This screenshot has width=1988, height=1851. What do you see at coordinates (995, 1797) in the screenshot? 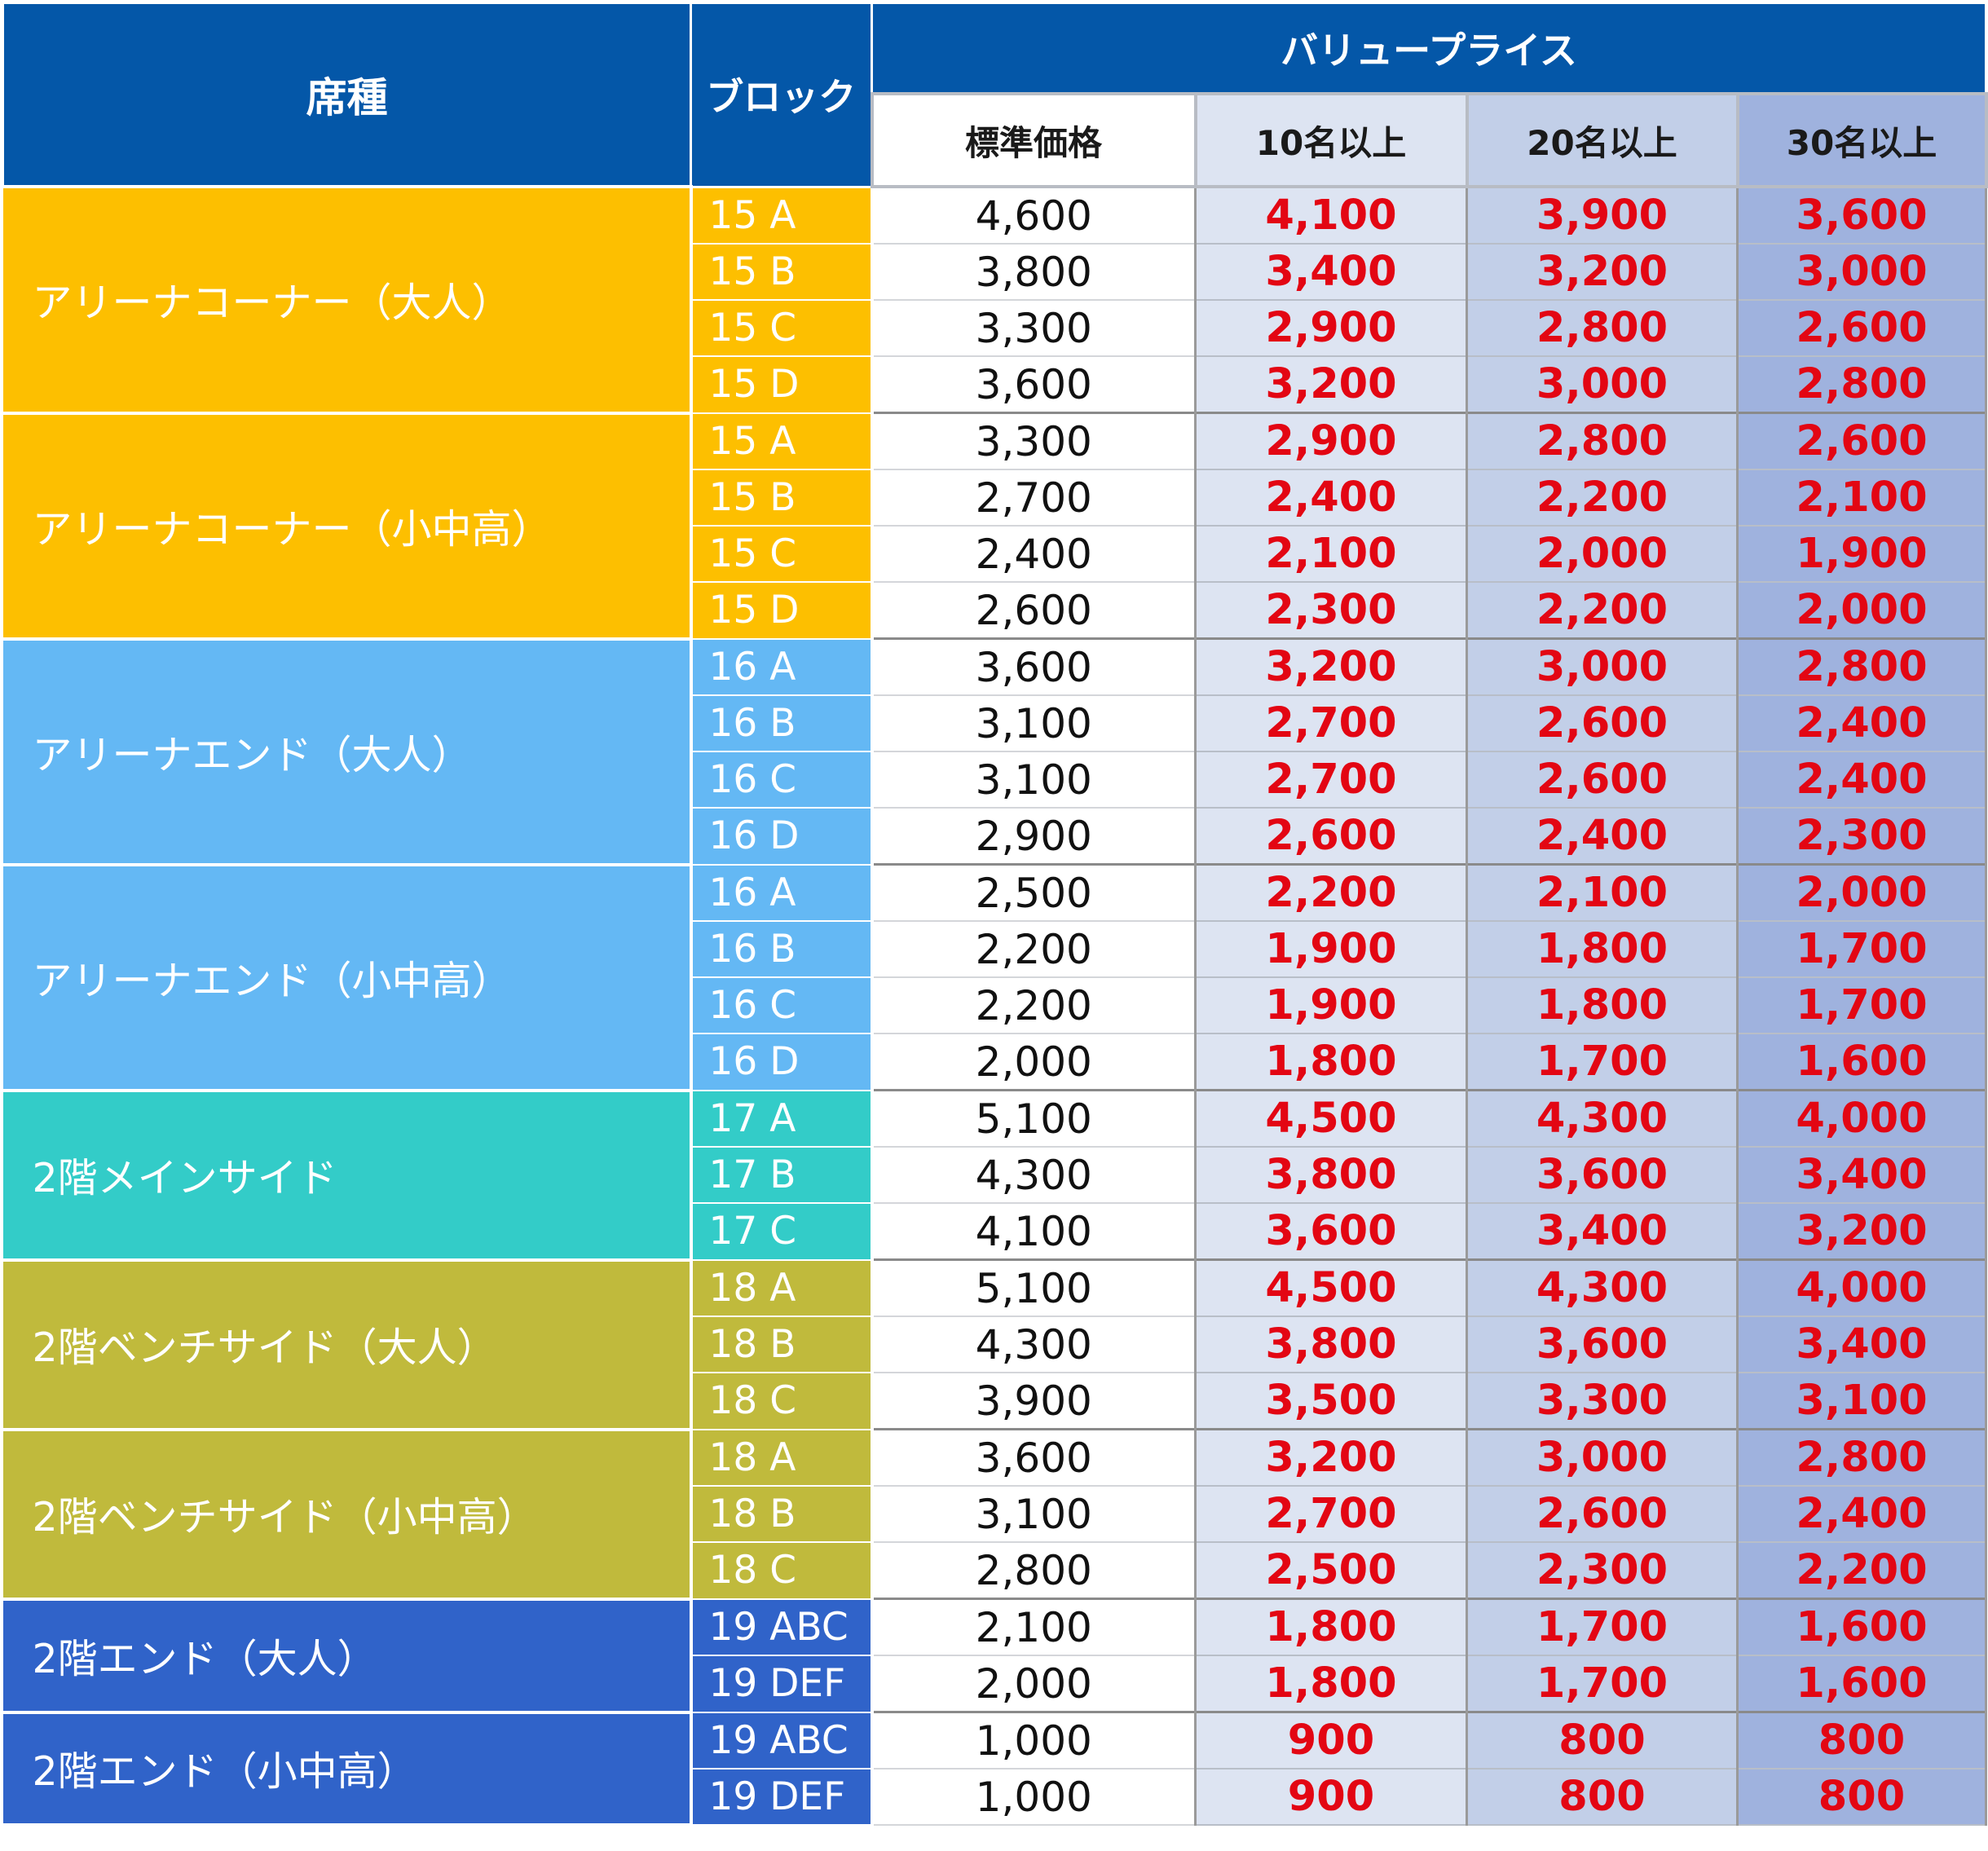
I see `table-row: 19 DEF 1,000 900 800 800` at bounding box center [995, 1797].